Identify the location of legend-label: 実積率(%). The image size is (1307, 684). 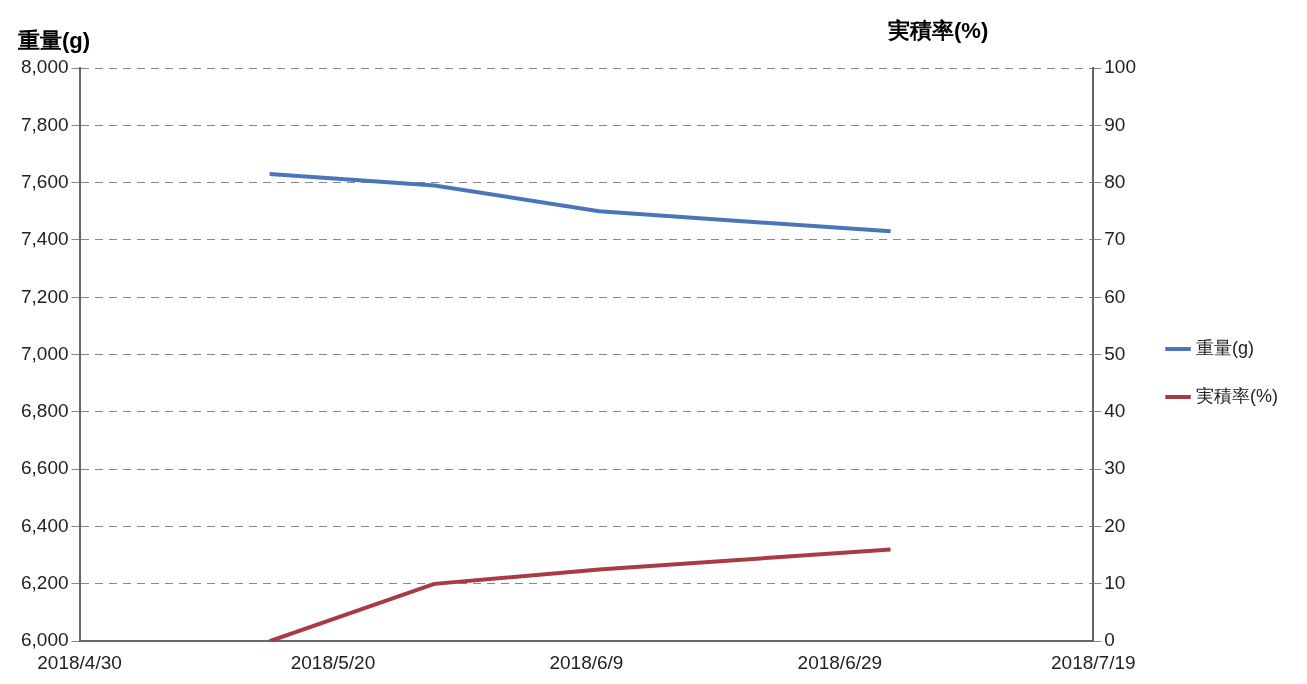
(1237, 395).